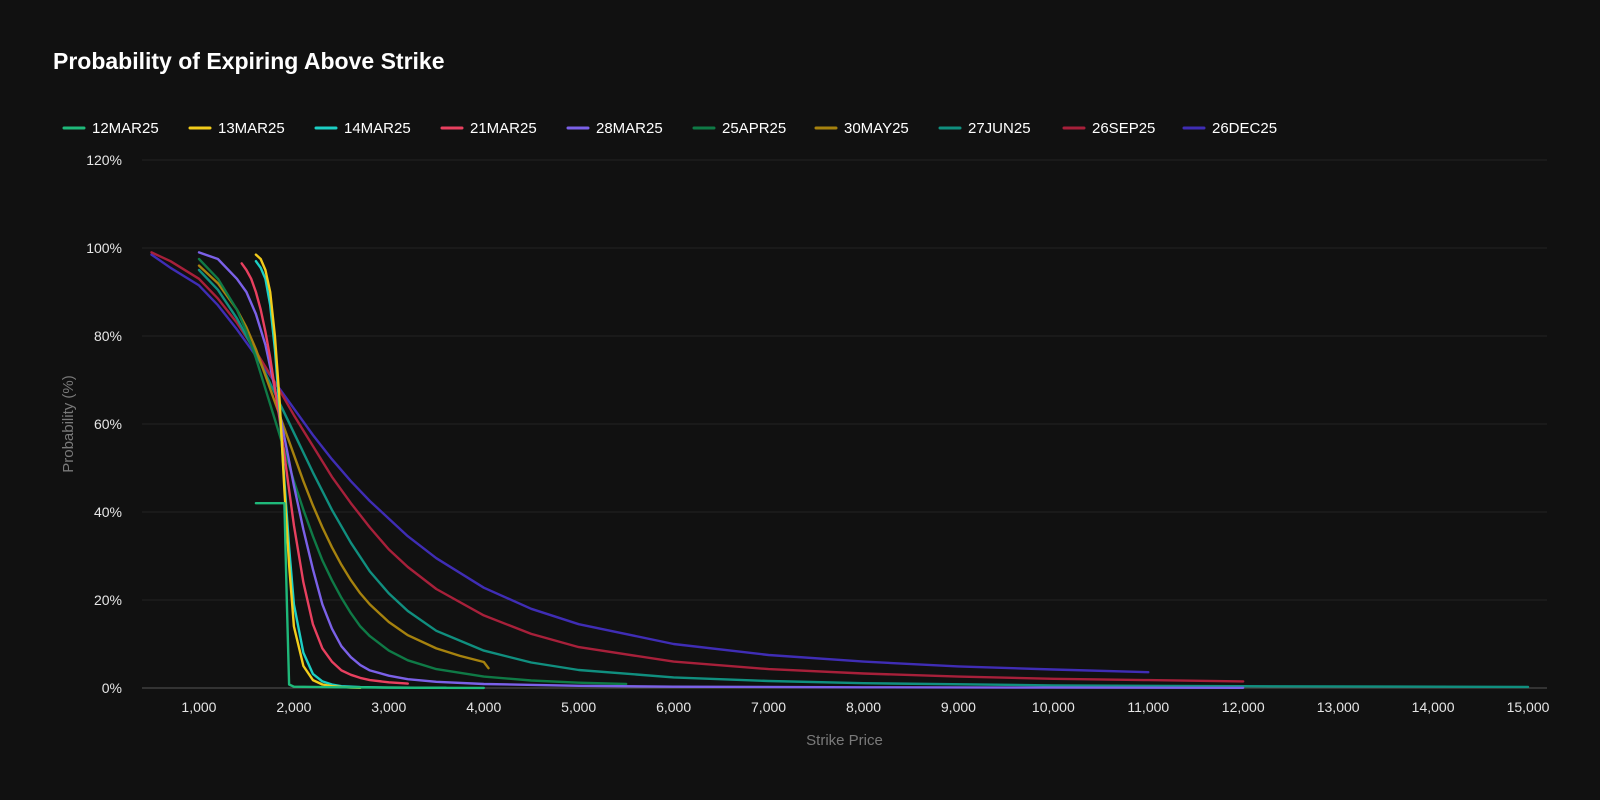 The height and width of the screenshot is (800, 1600). I want to click on x-tick-label: 5,000, so click(578, 707).